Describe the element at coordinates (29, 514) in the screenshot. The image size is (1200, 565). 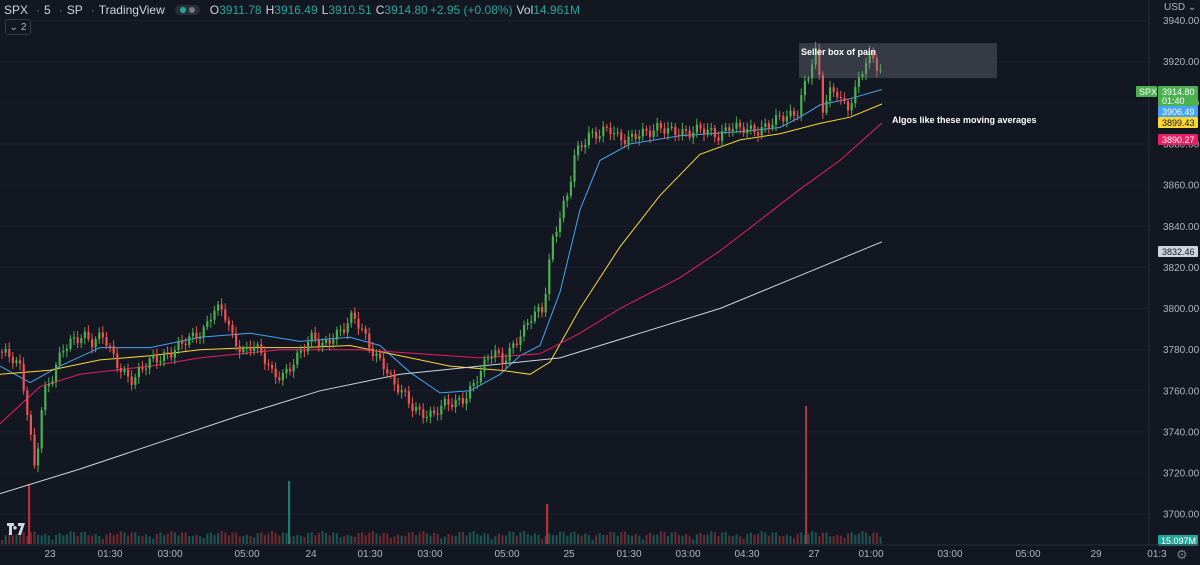
I see `volume-spike` at that location.